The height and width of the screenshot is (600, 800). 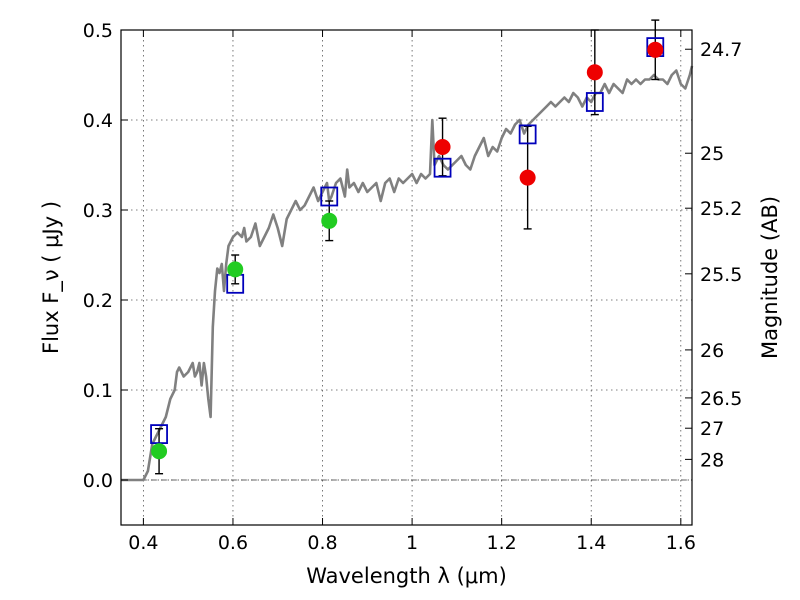 I want to click on x-tick-label: 0.6, so click(x=233, y=543).